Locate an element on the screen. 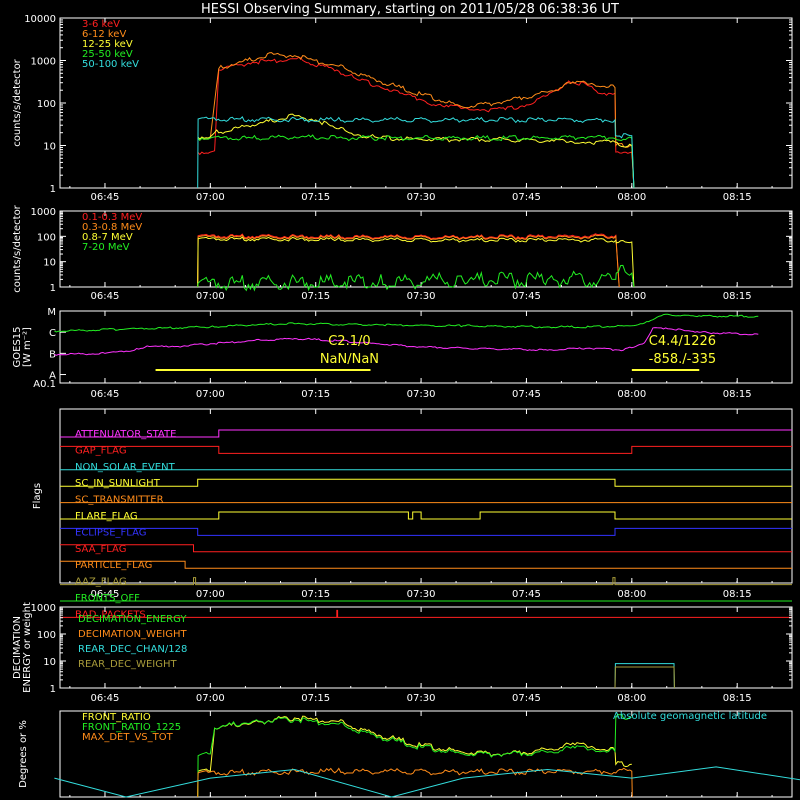  y-tick-label: A is located at coordinates (52, 376).